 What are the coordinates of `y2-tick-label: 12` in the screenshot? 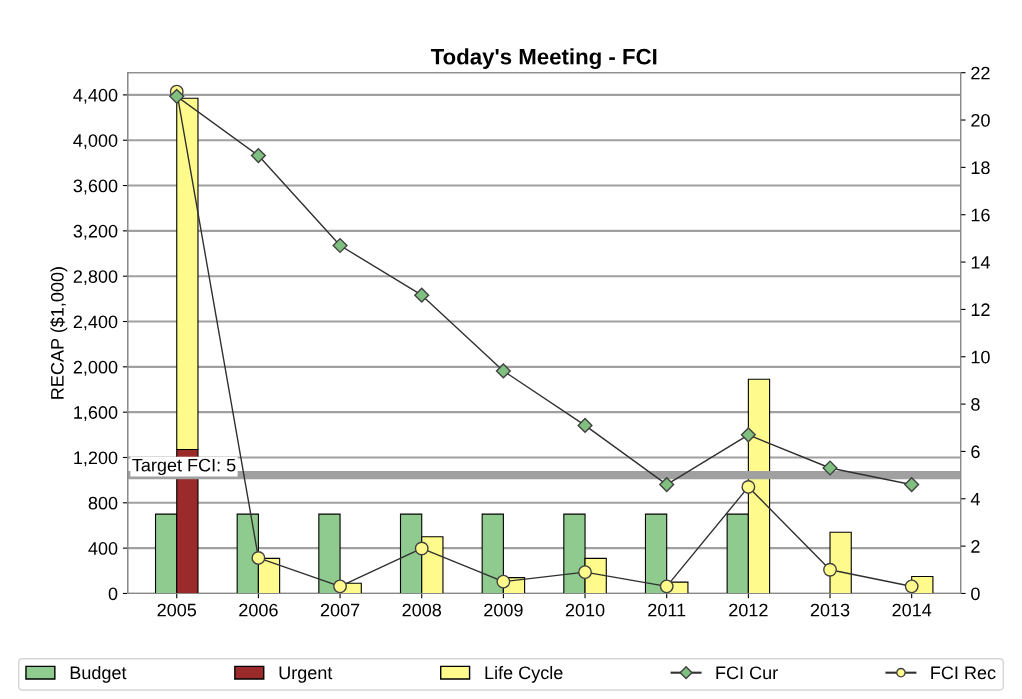 It's located at (980, 309).